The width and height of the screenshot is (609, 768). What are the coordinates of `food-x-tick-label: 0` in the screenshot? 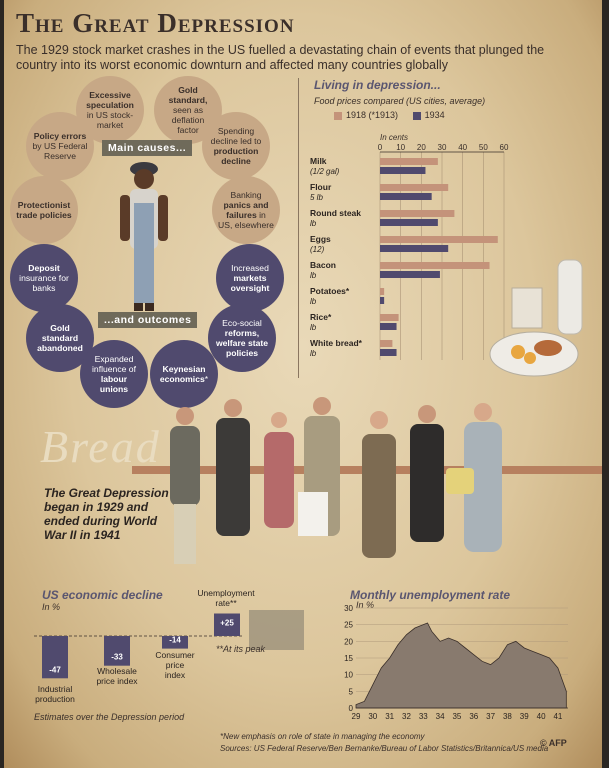 It's located at (380, 147).